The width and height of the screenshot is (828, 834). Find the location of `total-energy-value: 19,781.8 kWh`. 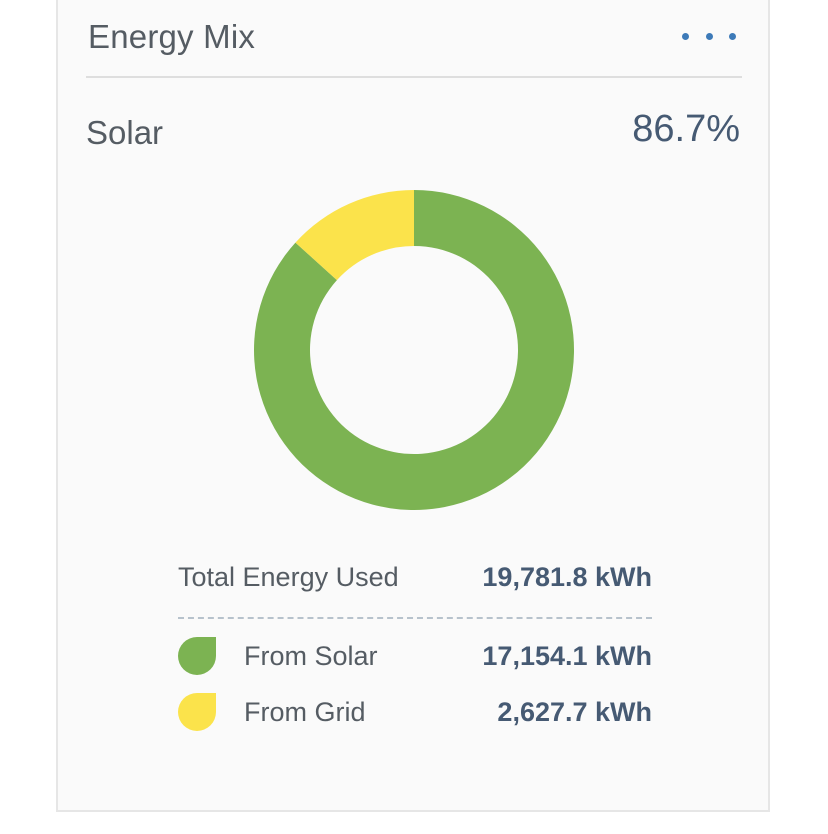

total-energy-value: 19,781.8 kWh is located at coordinates (567, 577).